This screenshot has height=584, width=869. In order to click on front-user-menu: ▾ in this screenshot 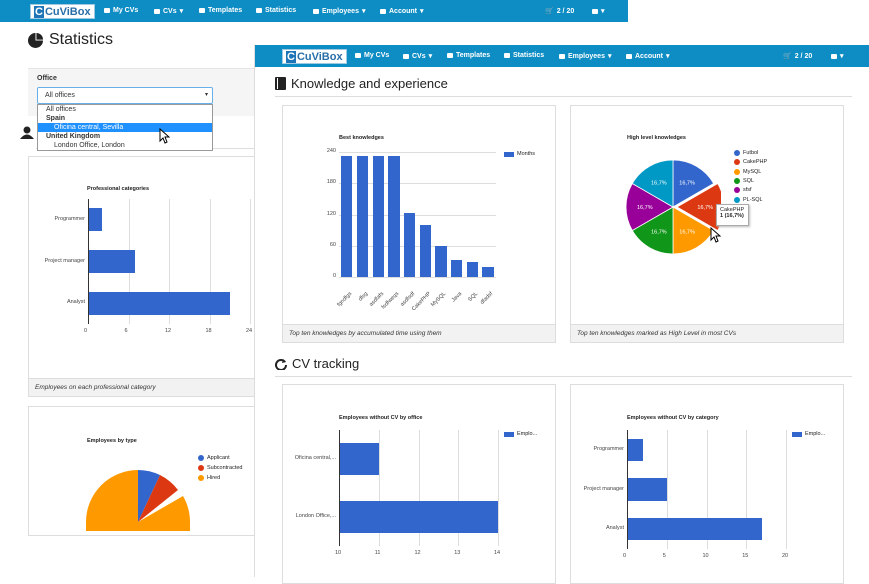, I will do `click(837, 56)`.